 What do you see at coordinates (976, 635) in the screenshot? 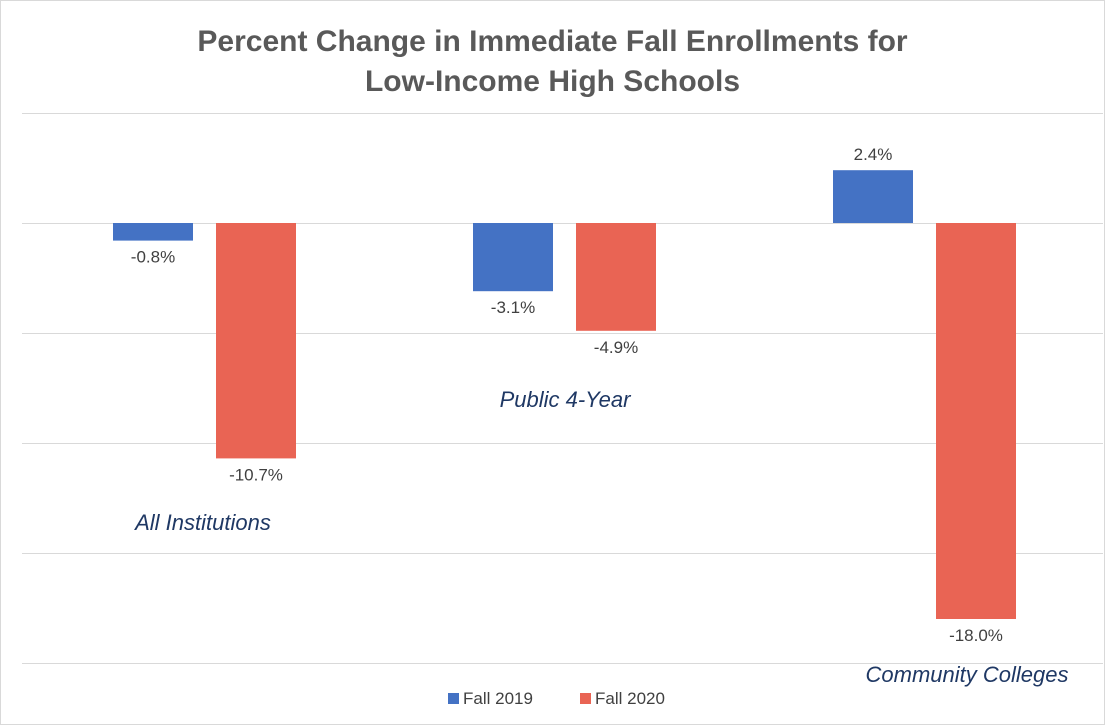
I see `data-label: -18.0%` at bounding box center [976, 635].